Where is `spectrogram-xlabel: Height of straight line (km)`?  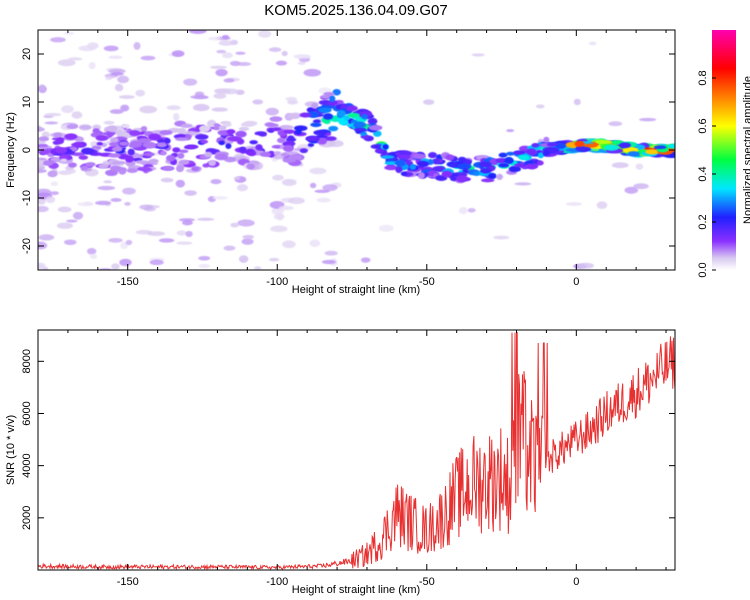 spectrogram-xlabel: Height of straight line (km) is located at coordinates (356, 290).